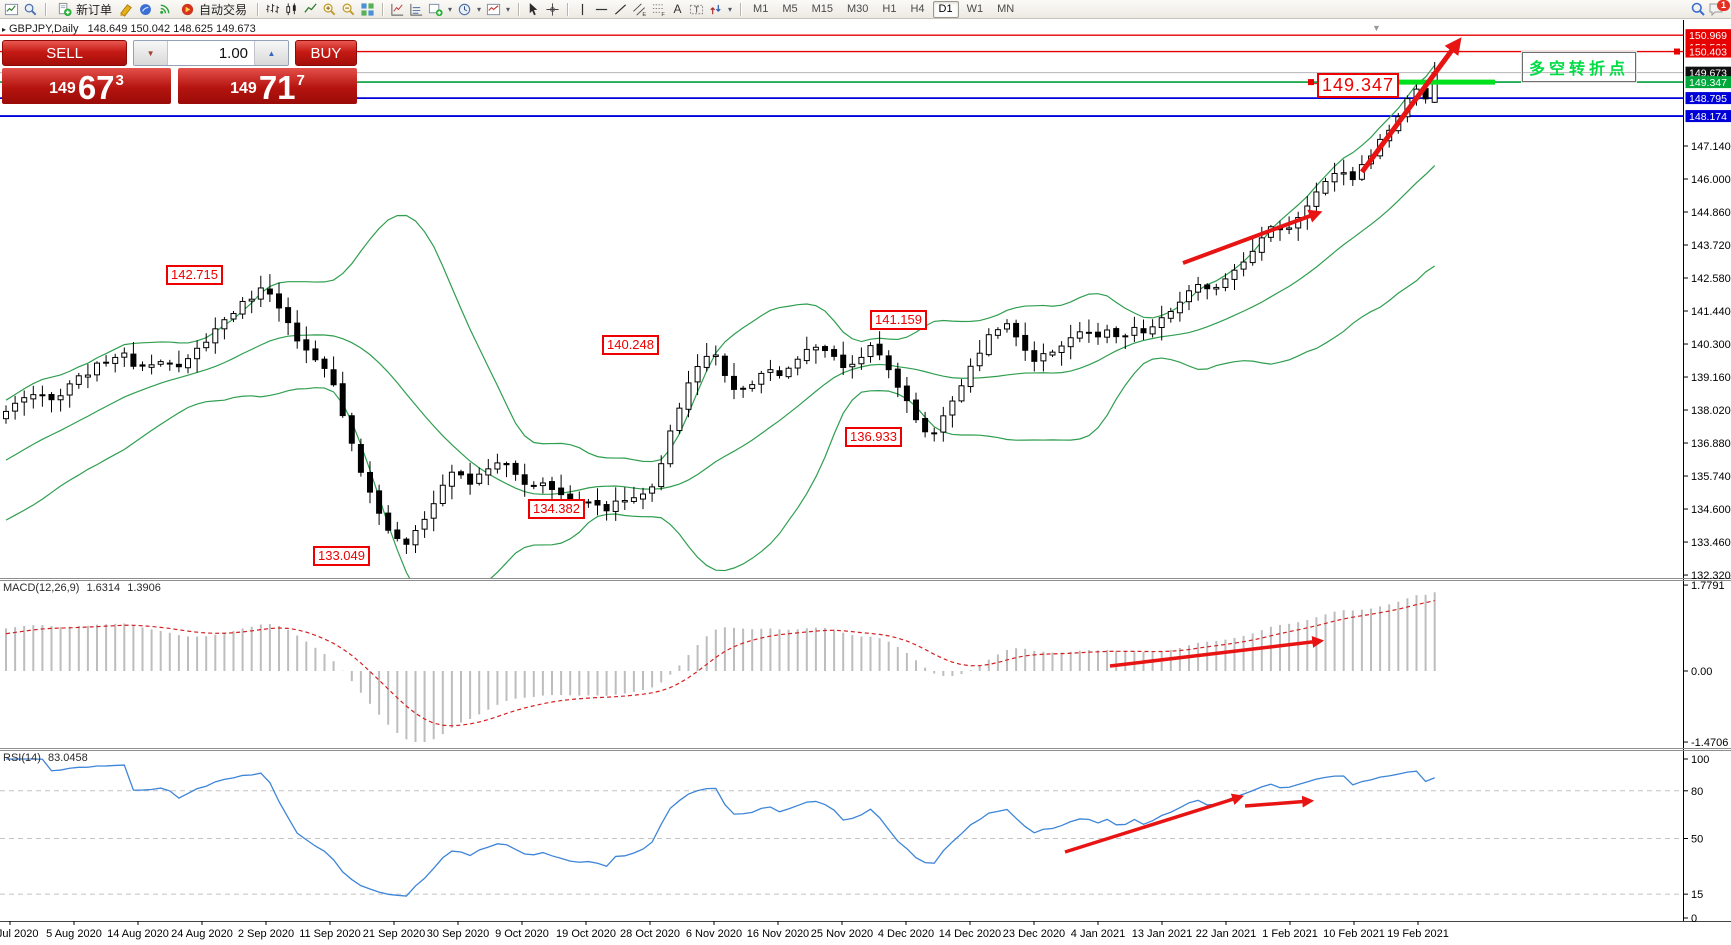 The width and height of the screenshot is (1731, 945). What do you see at coordinates (291, 9) in the screenshot?
I see `candlestick-chart-icon` at bounding box center [291, 9].